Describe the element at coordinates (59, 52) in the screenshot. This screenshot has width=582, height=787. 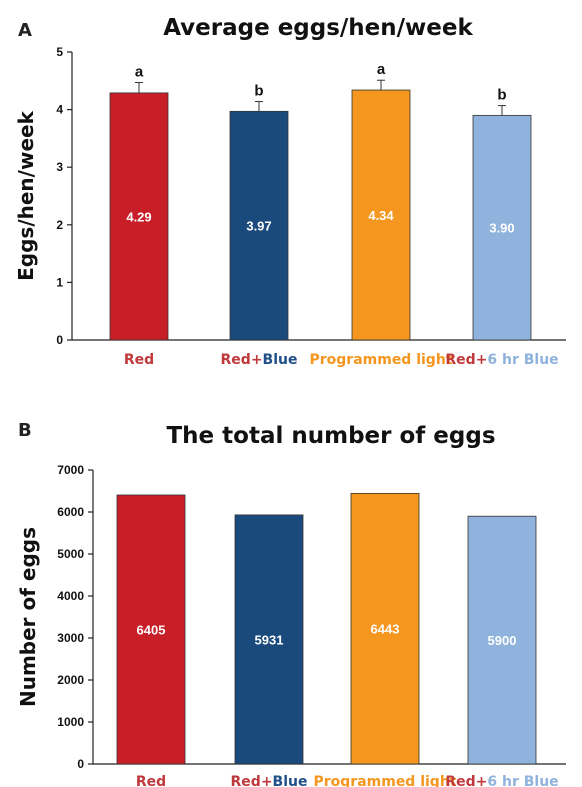
I see `y-tick-label: 5` at that location.